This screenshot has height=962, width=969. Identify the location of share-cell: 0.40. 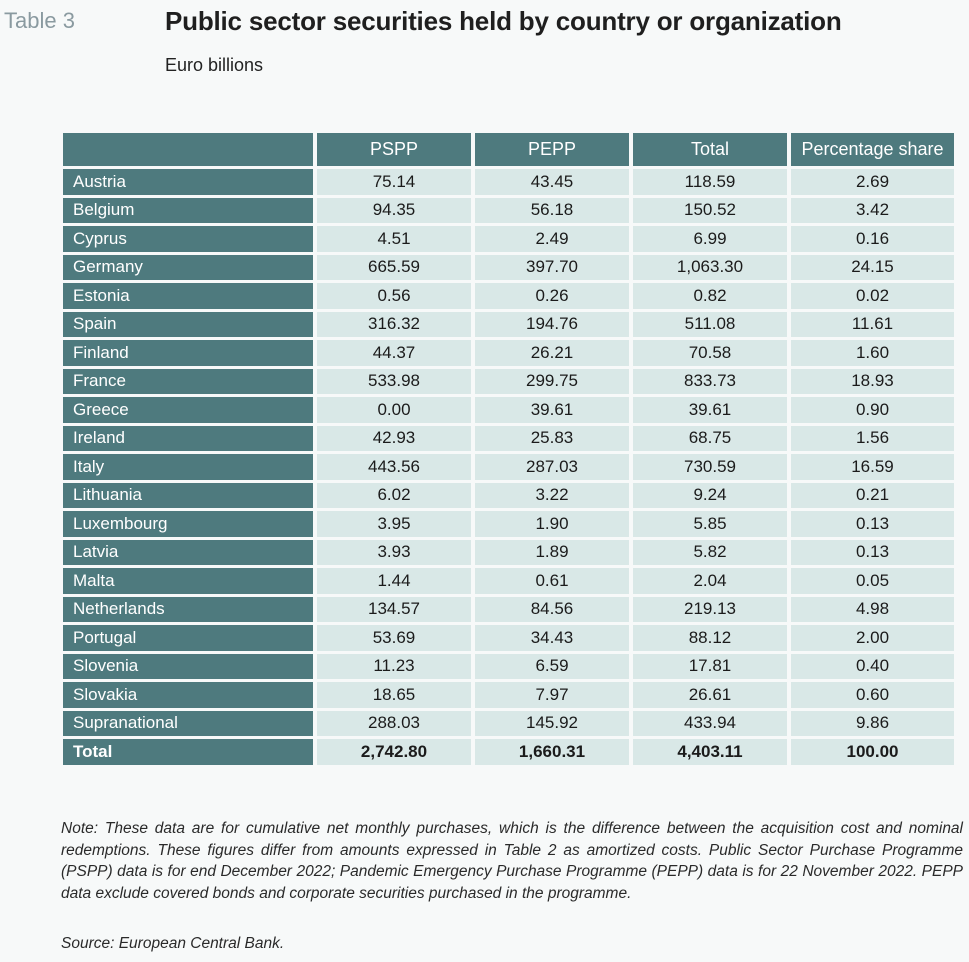
(872, 666).